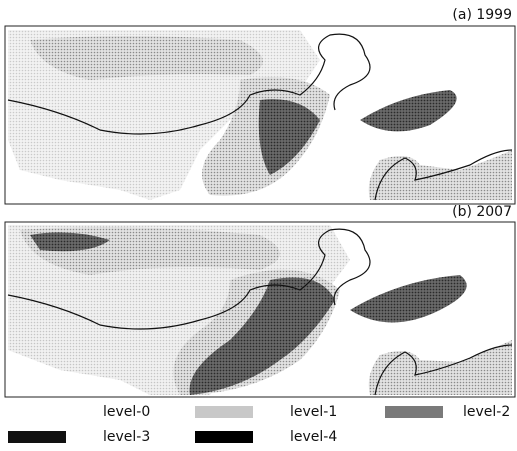 This screenshot has width=517, height=451. What do you see at coordinates (482, 212) in the screenshot?
I see `panel-label: (b) 2007` at bounding box center [482, 212].